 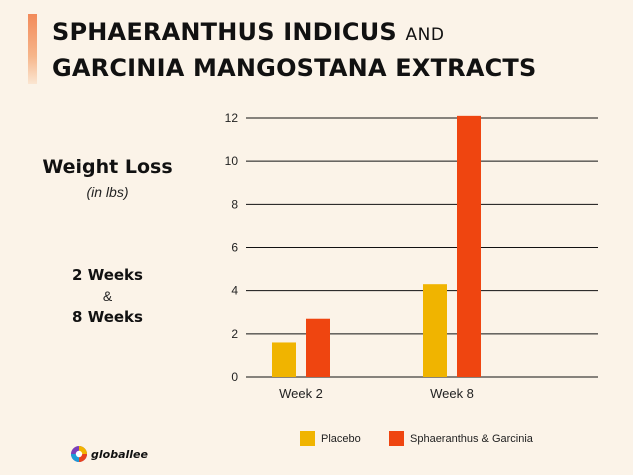 I want to click on y-tick-label-6: 6, so click(x=234, y=248).